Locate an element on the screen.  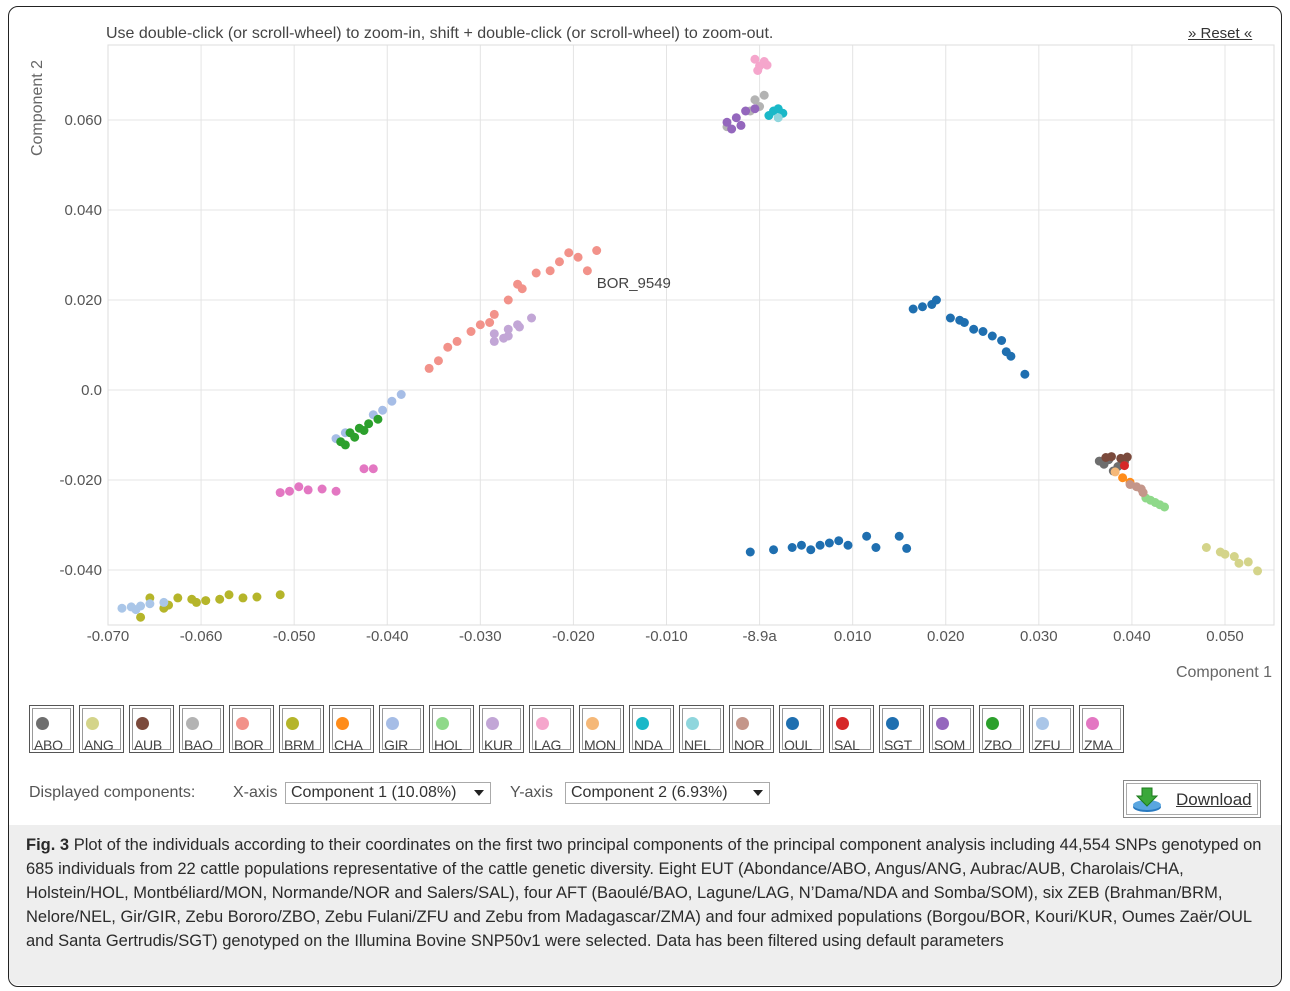
legend-item-abo: ABO is located at coordinates (51, 729).